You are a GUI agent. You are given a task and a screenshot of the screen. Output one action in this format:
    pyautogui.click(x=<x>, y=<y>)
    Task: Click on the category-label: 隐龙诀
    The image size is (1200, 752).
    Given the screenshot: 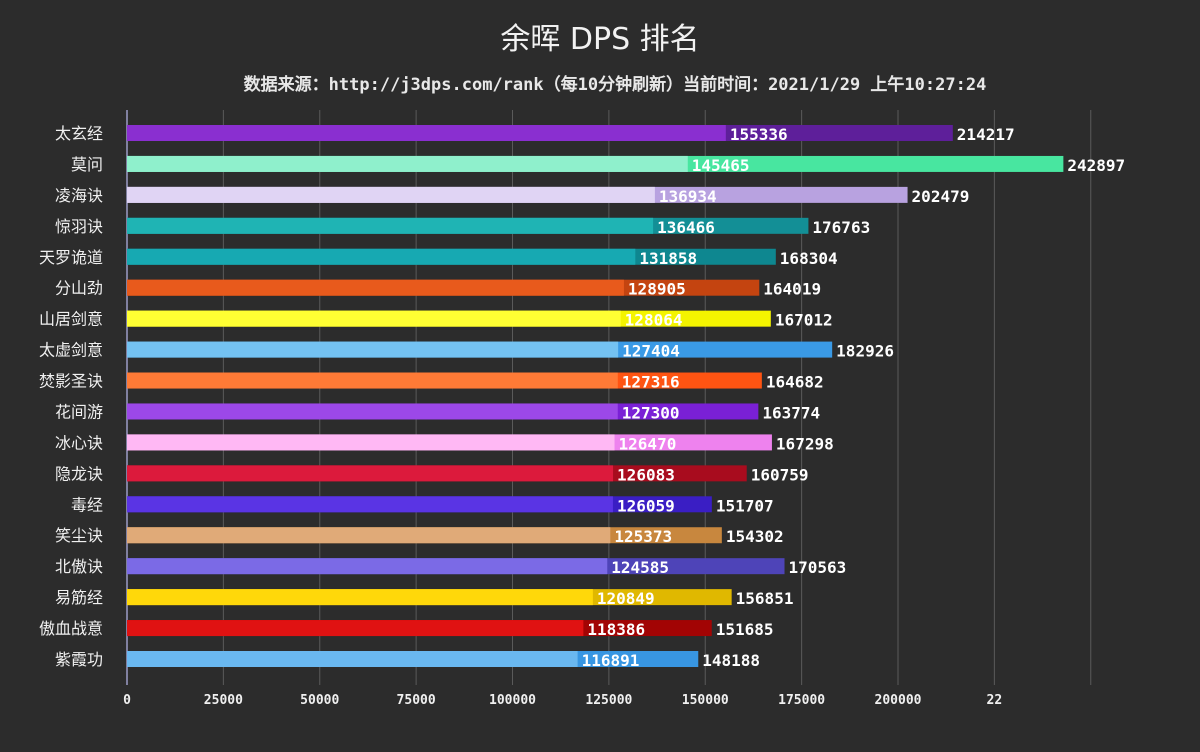 What is the action you would take?
    pyautogui.click(x=79, y=473)
    